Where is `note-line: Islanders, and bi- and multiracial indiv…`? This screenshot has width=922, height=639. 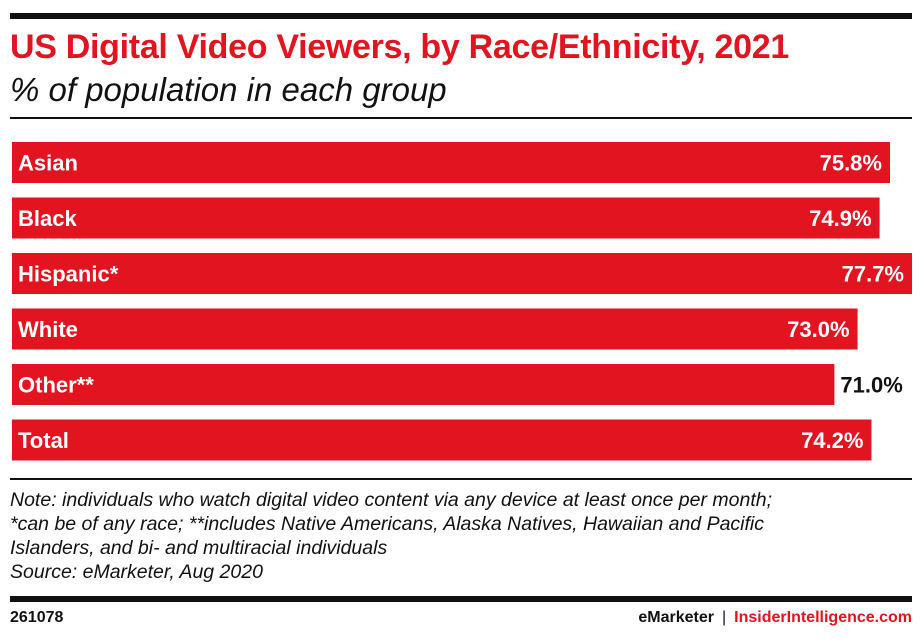 note-line: Islanders, and bi- and multiracial indiv… is located at coordinates (199, 548).